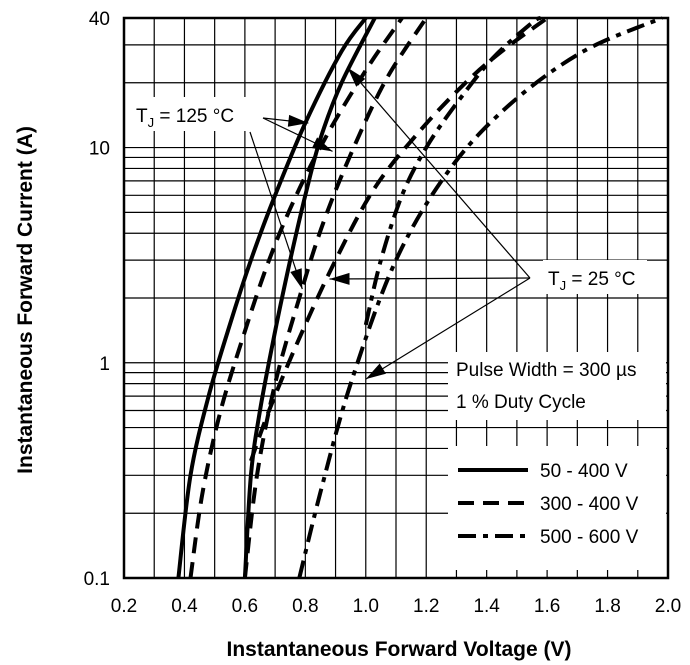 This screenshot has height=665, width=690. What do you see at coordinates (245, 606) in the screenshot?
I see `x-tick-label: 0.6` at bounding box center [245, 606].